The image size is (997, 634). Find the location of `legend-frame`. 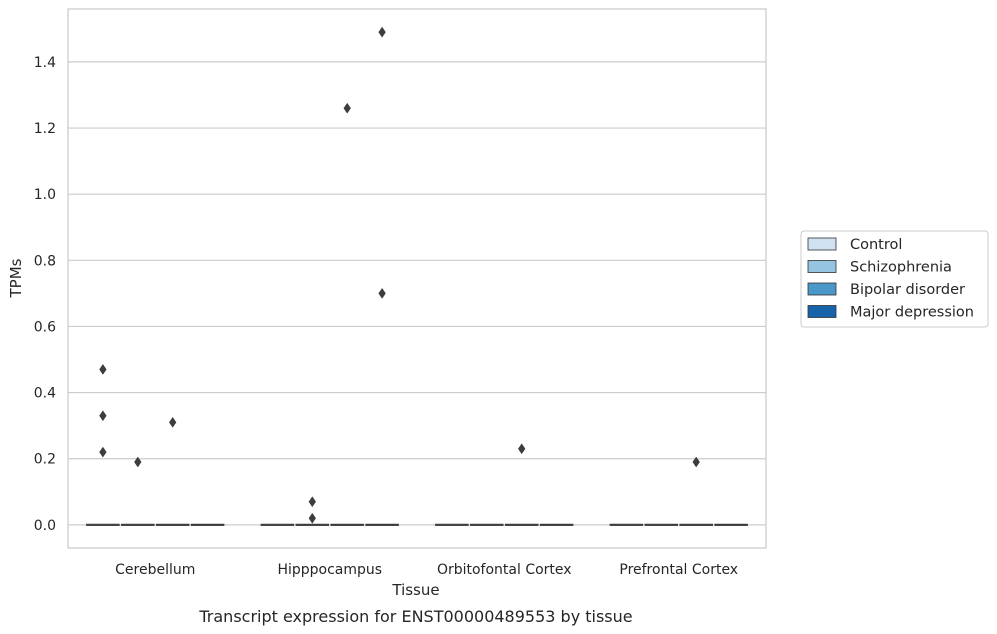

legend-frame is located at coordinates (894, 279).